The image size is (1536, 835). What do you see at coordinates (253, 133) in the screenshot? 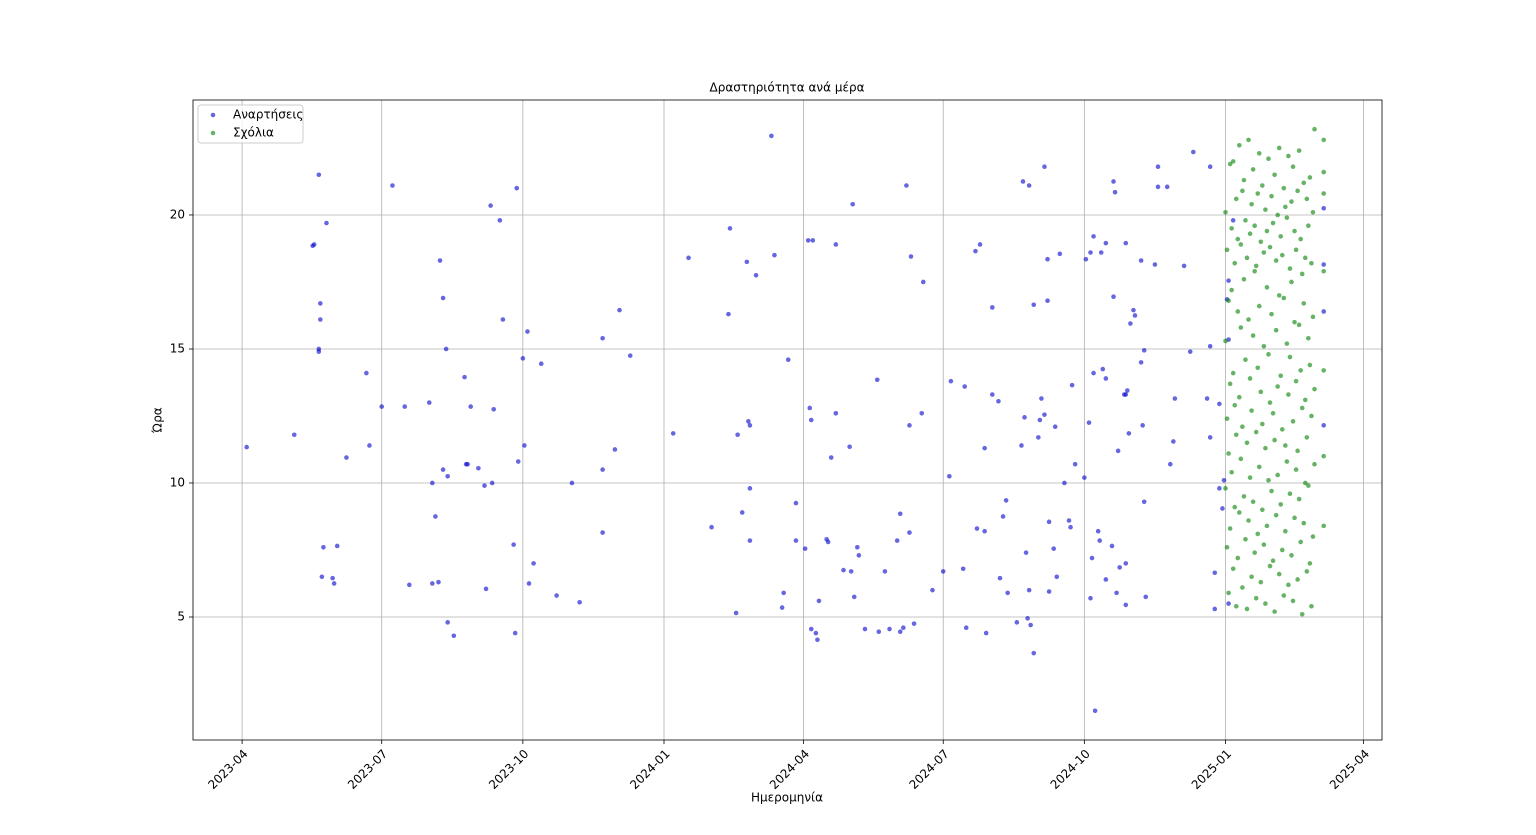
I see `legend-label: Σχόλια` at bounding box center [253, 133].